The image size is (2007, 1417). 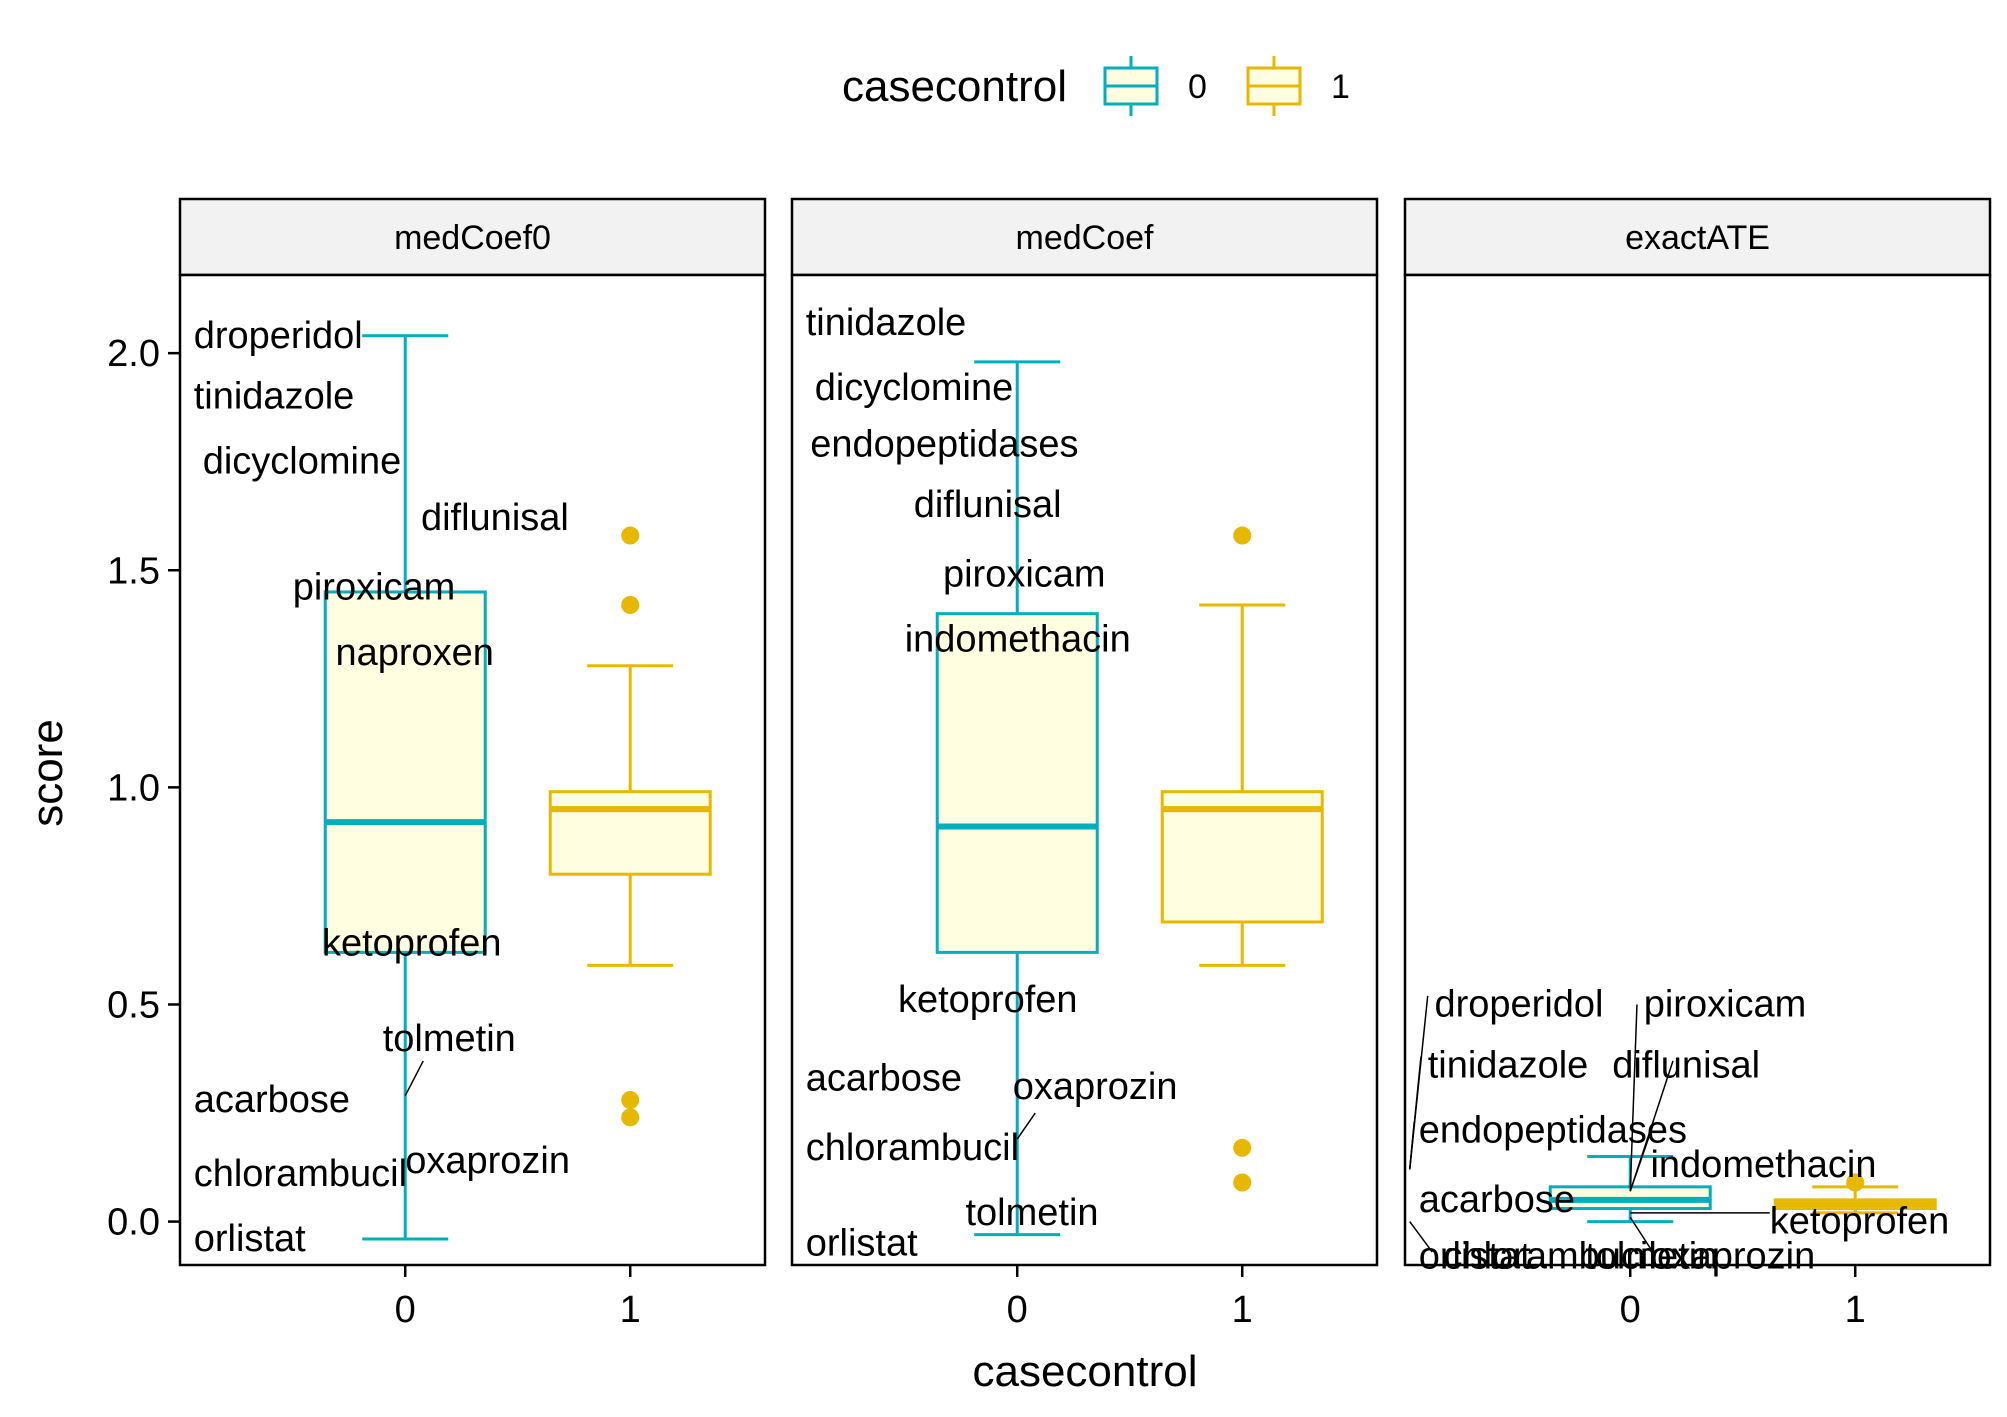 What do you see at coordinates (1096, 86) in the screenshot?
I see `legend: casecontrol 0 1` at bounding box center [1096, 86].